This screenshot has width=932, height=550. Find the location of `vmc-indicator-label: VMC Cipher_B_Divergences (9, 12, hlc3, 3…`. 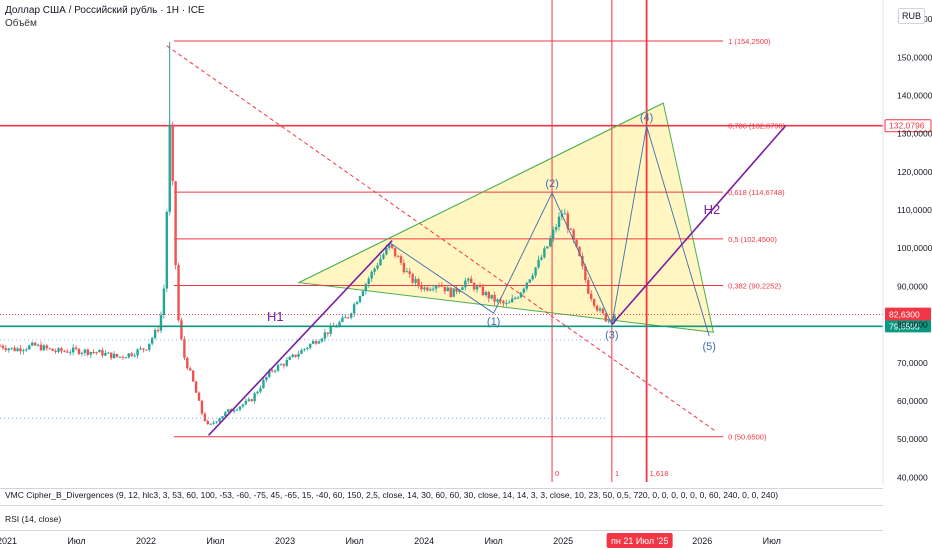

vmc-indicator-label: VMC Cipher_B_Divergences (9, 12, hlc3, 3… is located at coordinates (392, 495).